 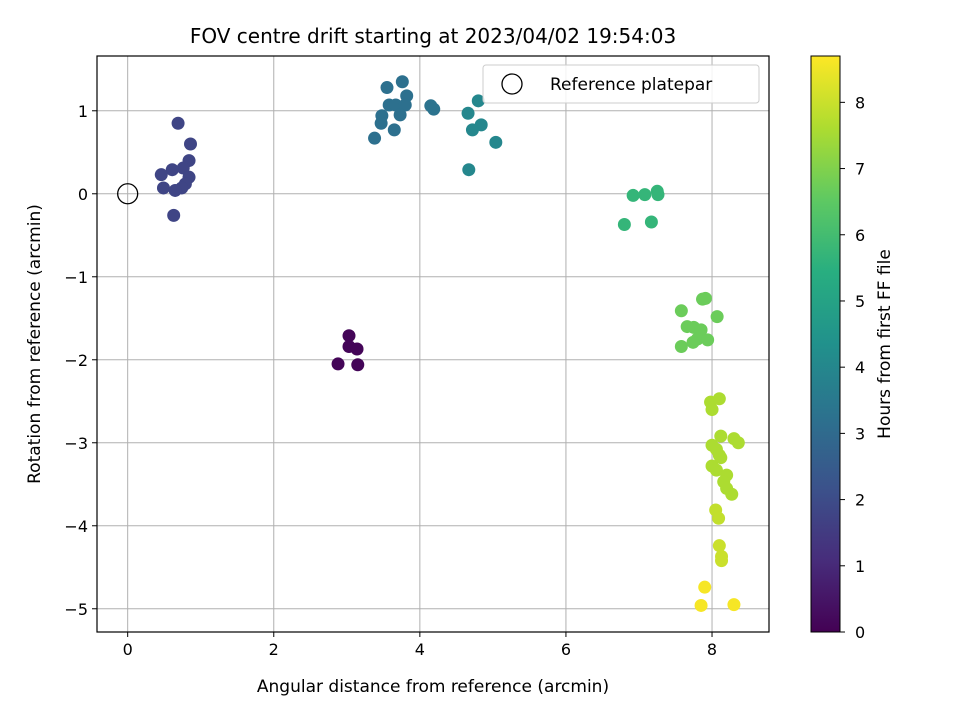 I want to click on colorbar-tick-label: 6, so click(x=860, y=235).